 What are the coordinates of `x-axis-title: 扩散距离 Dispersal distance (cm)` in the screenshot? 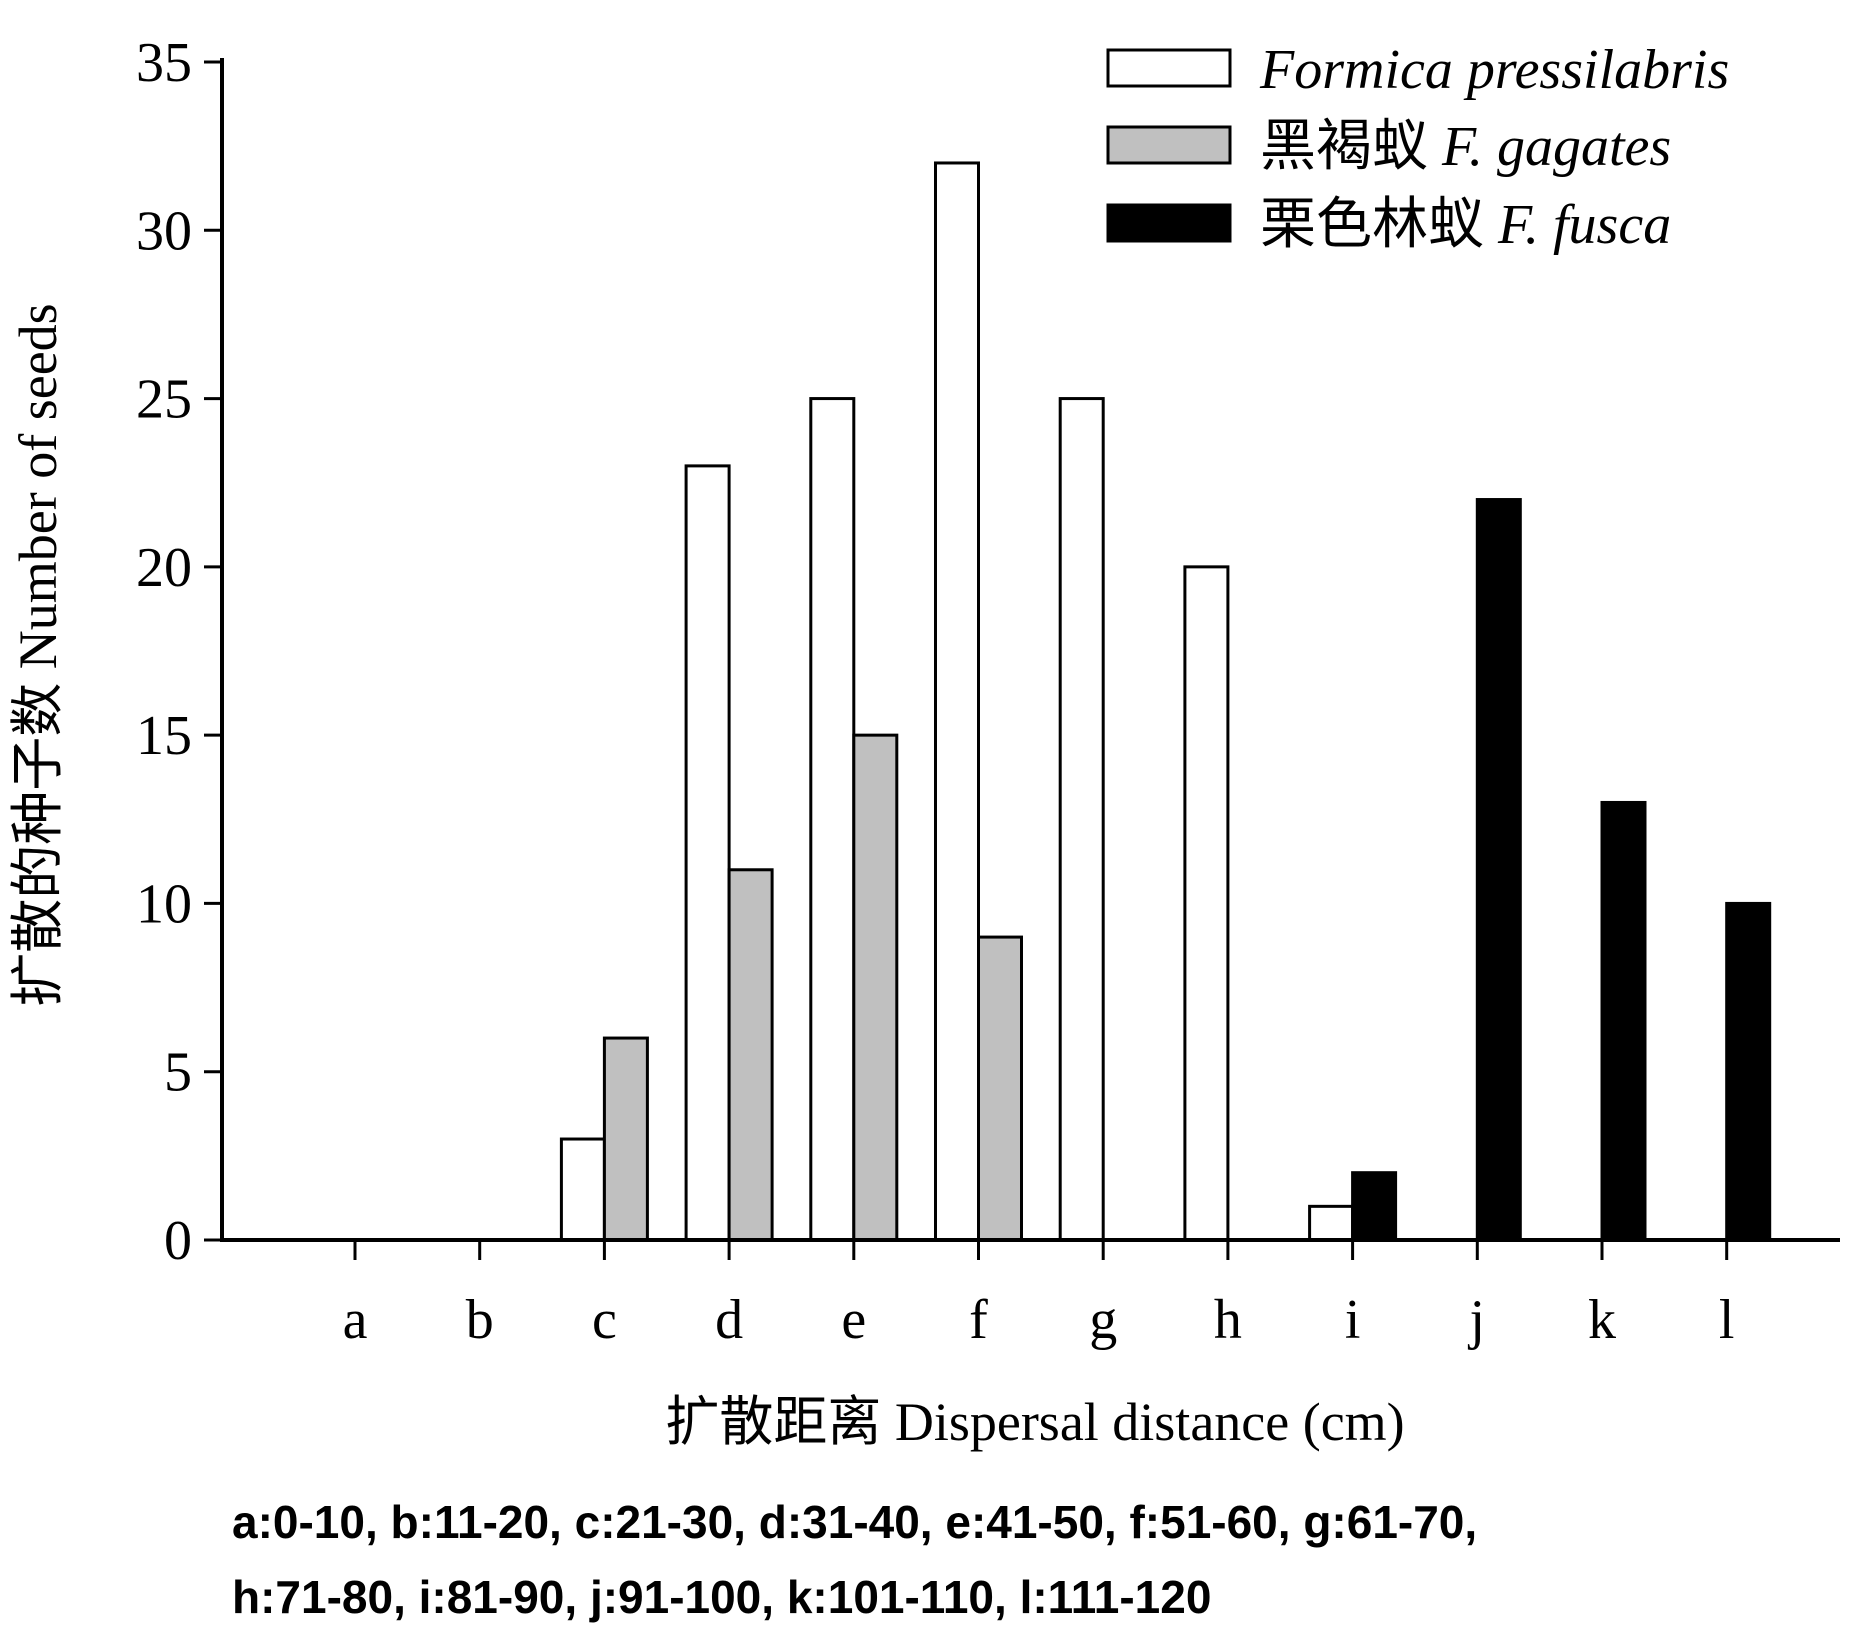 It's located at (1034, 1422).